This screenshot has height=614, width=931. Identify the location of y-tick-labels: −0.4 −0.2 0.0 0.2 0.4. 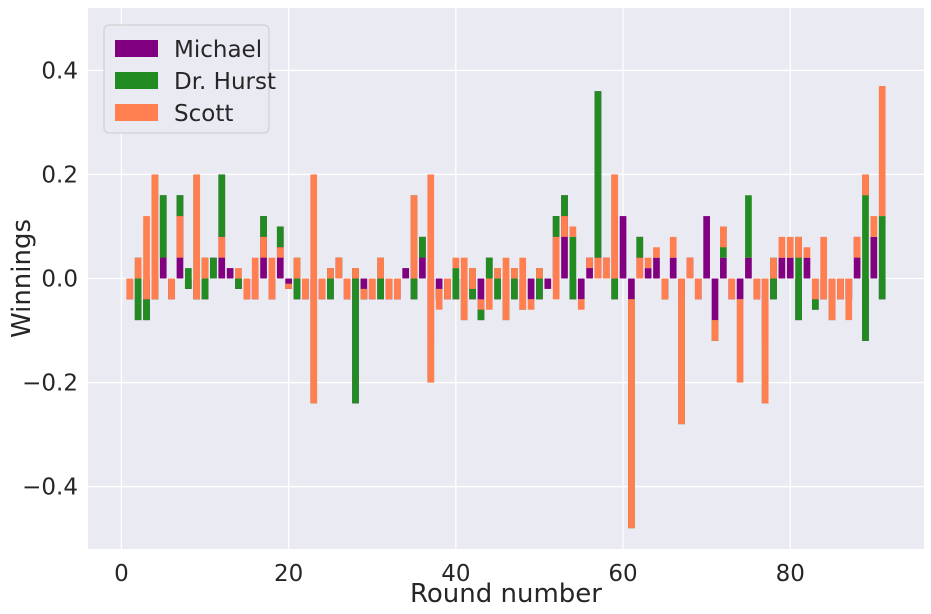
(50, 279).